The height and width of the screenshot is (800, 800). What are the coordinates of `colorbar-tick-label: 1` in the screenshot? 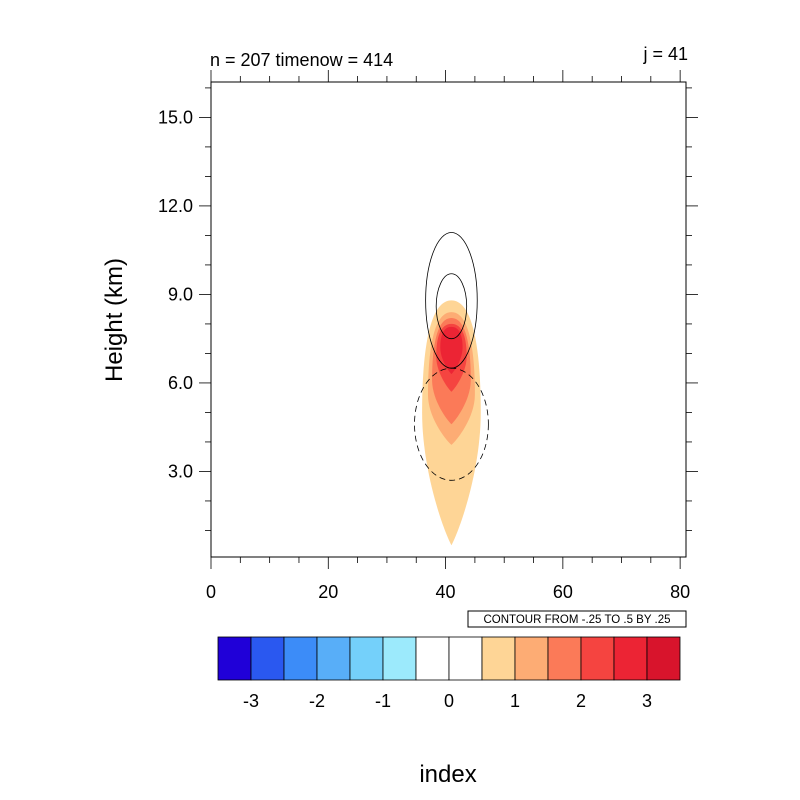 It's located at (515, 701).